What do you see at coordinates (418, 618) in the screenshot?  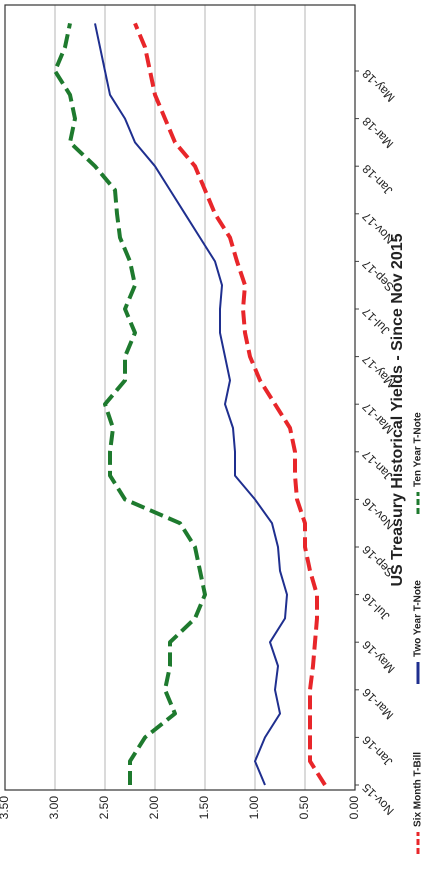 I see `legend-label: Two Year T-Note` at bounding box center [418, 618].